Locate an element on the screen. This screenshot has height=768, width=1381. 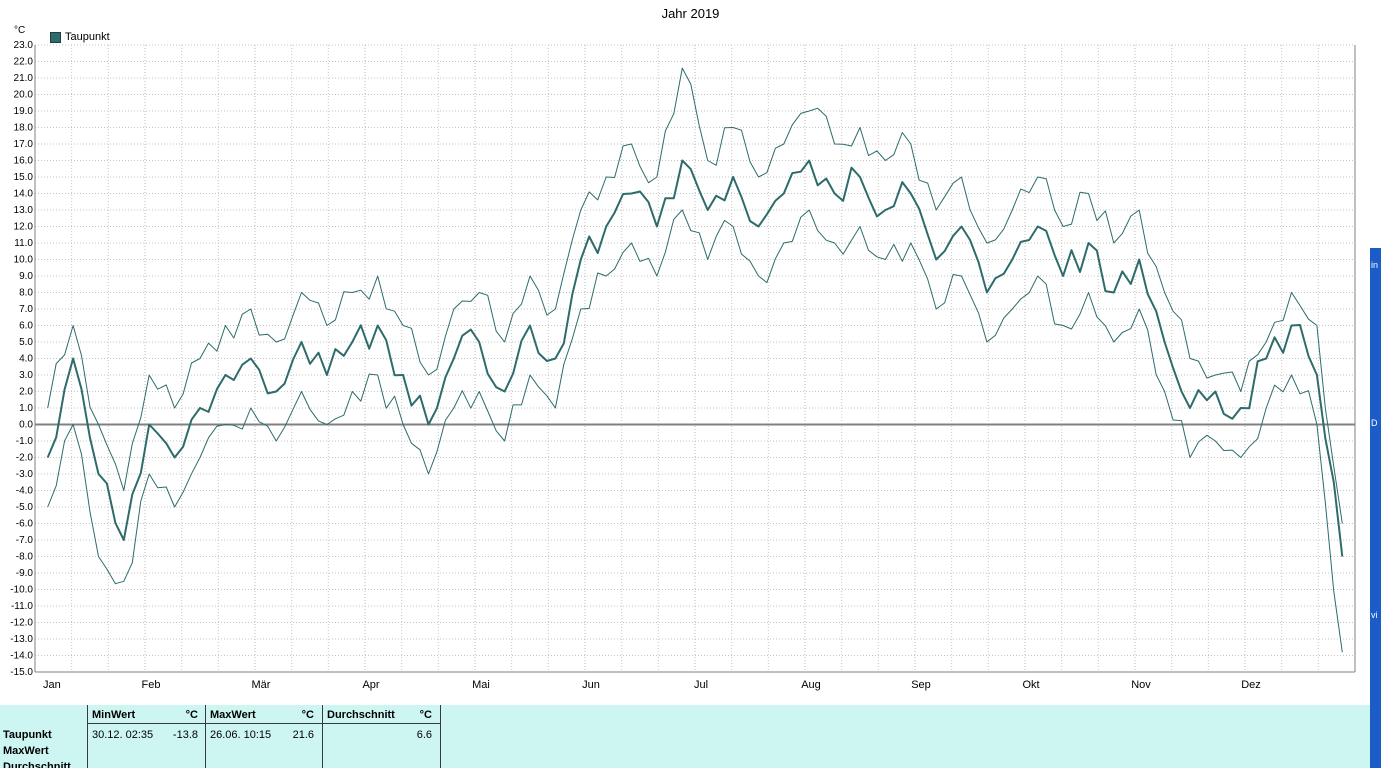
y-tick-label: 9.0 is located at coordinates (26, 276).